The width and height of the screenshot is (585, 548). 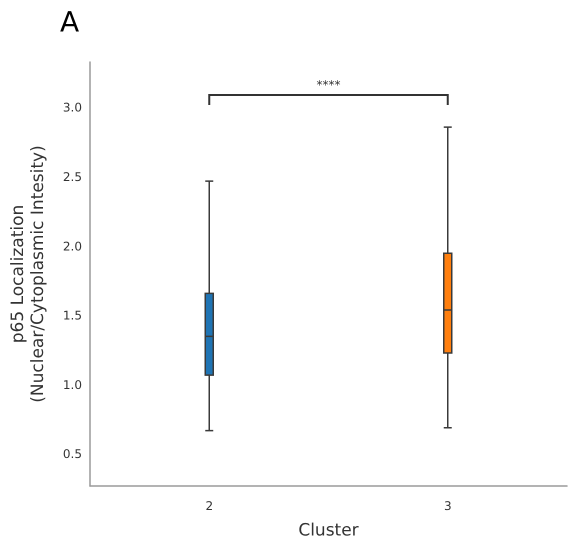 What do you see at coordinates (72, 177) in the screenshot?
I see `y-tick-label: 2.5` at bounding box center [72, 177].